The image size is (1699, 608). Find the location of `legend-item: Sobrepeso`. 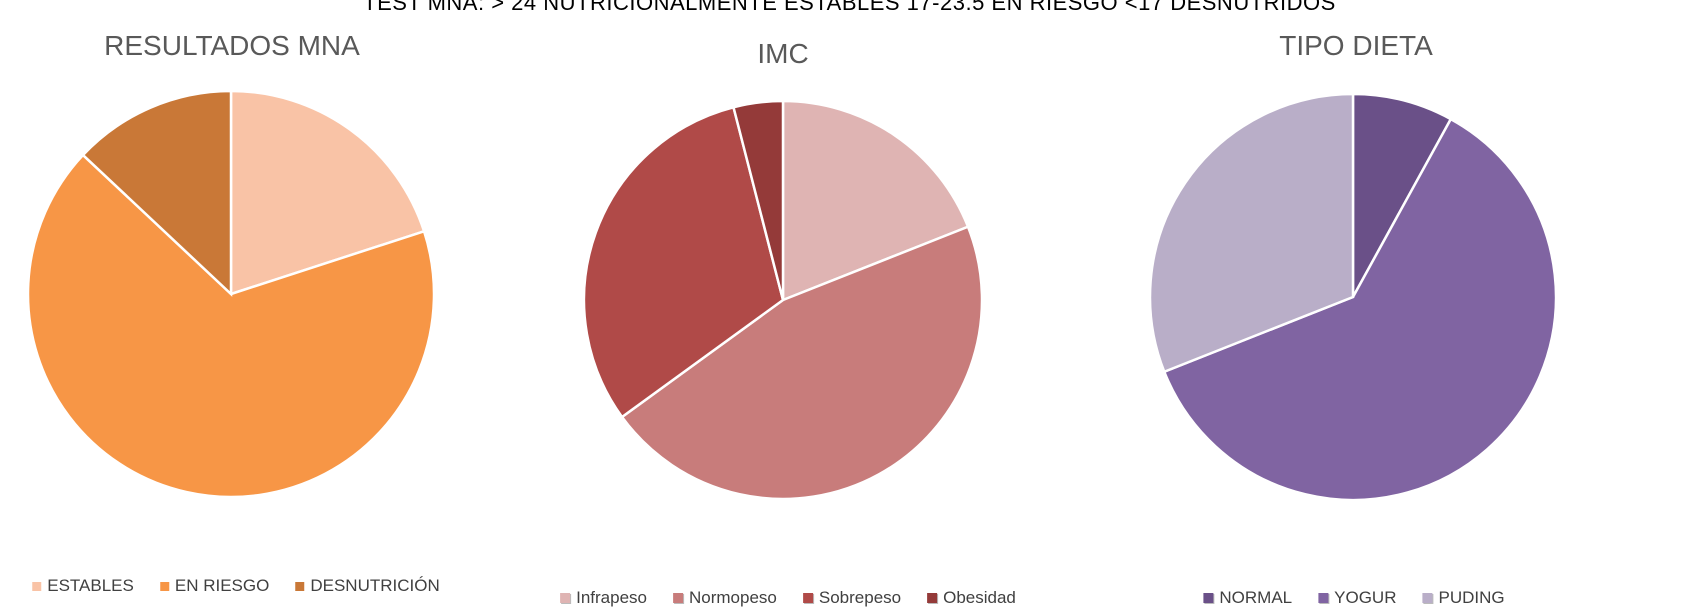

legend-item: Sobrepeso is located at coordinates (852, 598).